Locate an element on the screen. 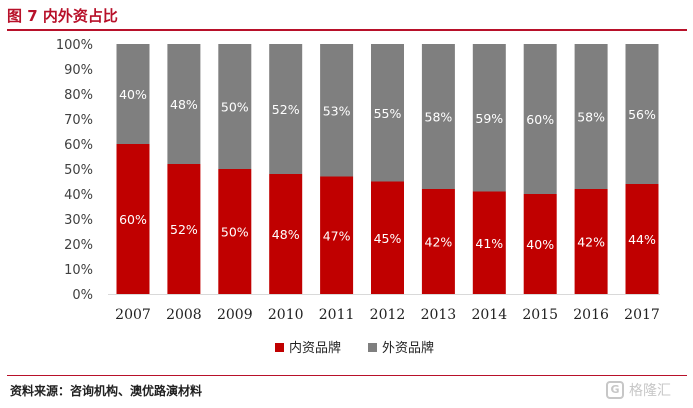  bar-foreign-2007 is located at coordinates (133, 94).